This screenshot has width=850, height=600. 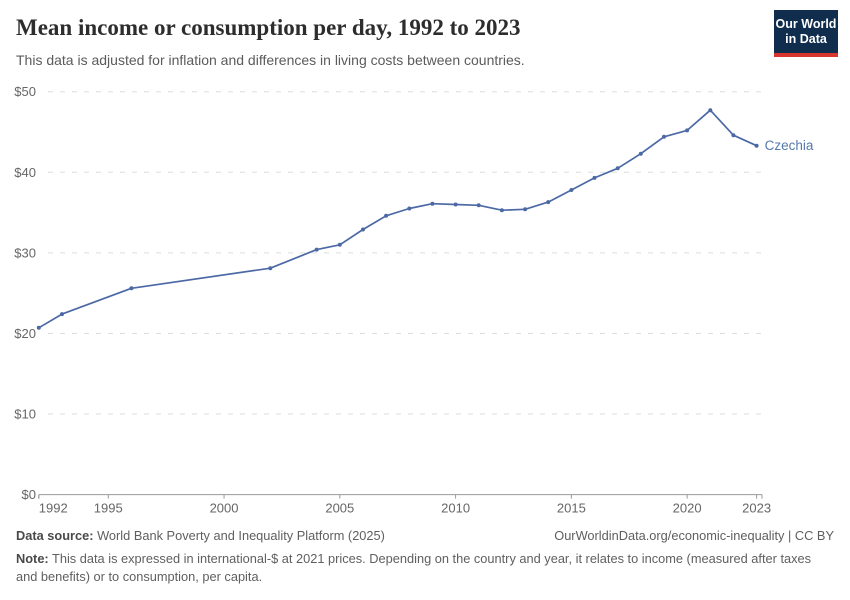 What do you see at coordinates (25, 91) in the screenshot?
I see `y-tick-label-50: $50` at bounding box center [25, 91].